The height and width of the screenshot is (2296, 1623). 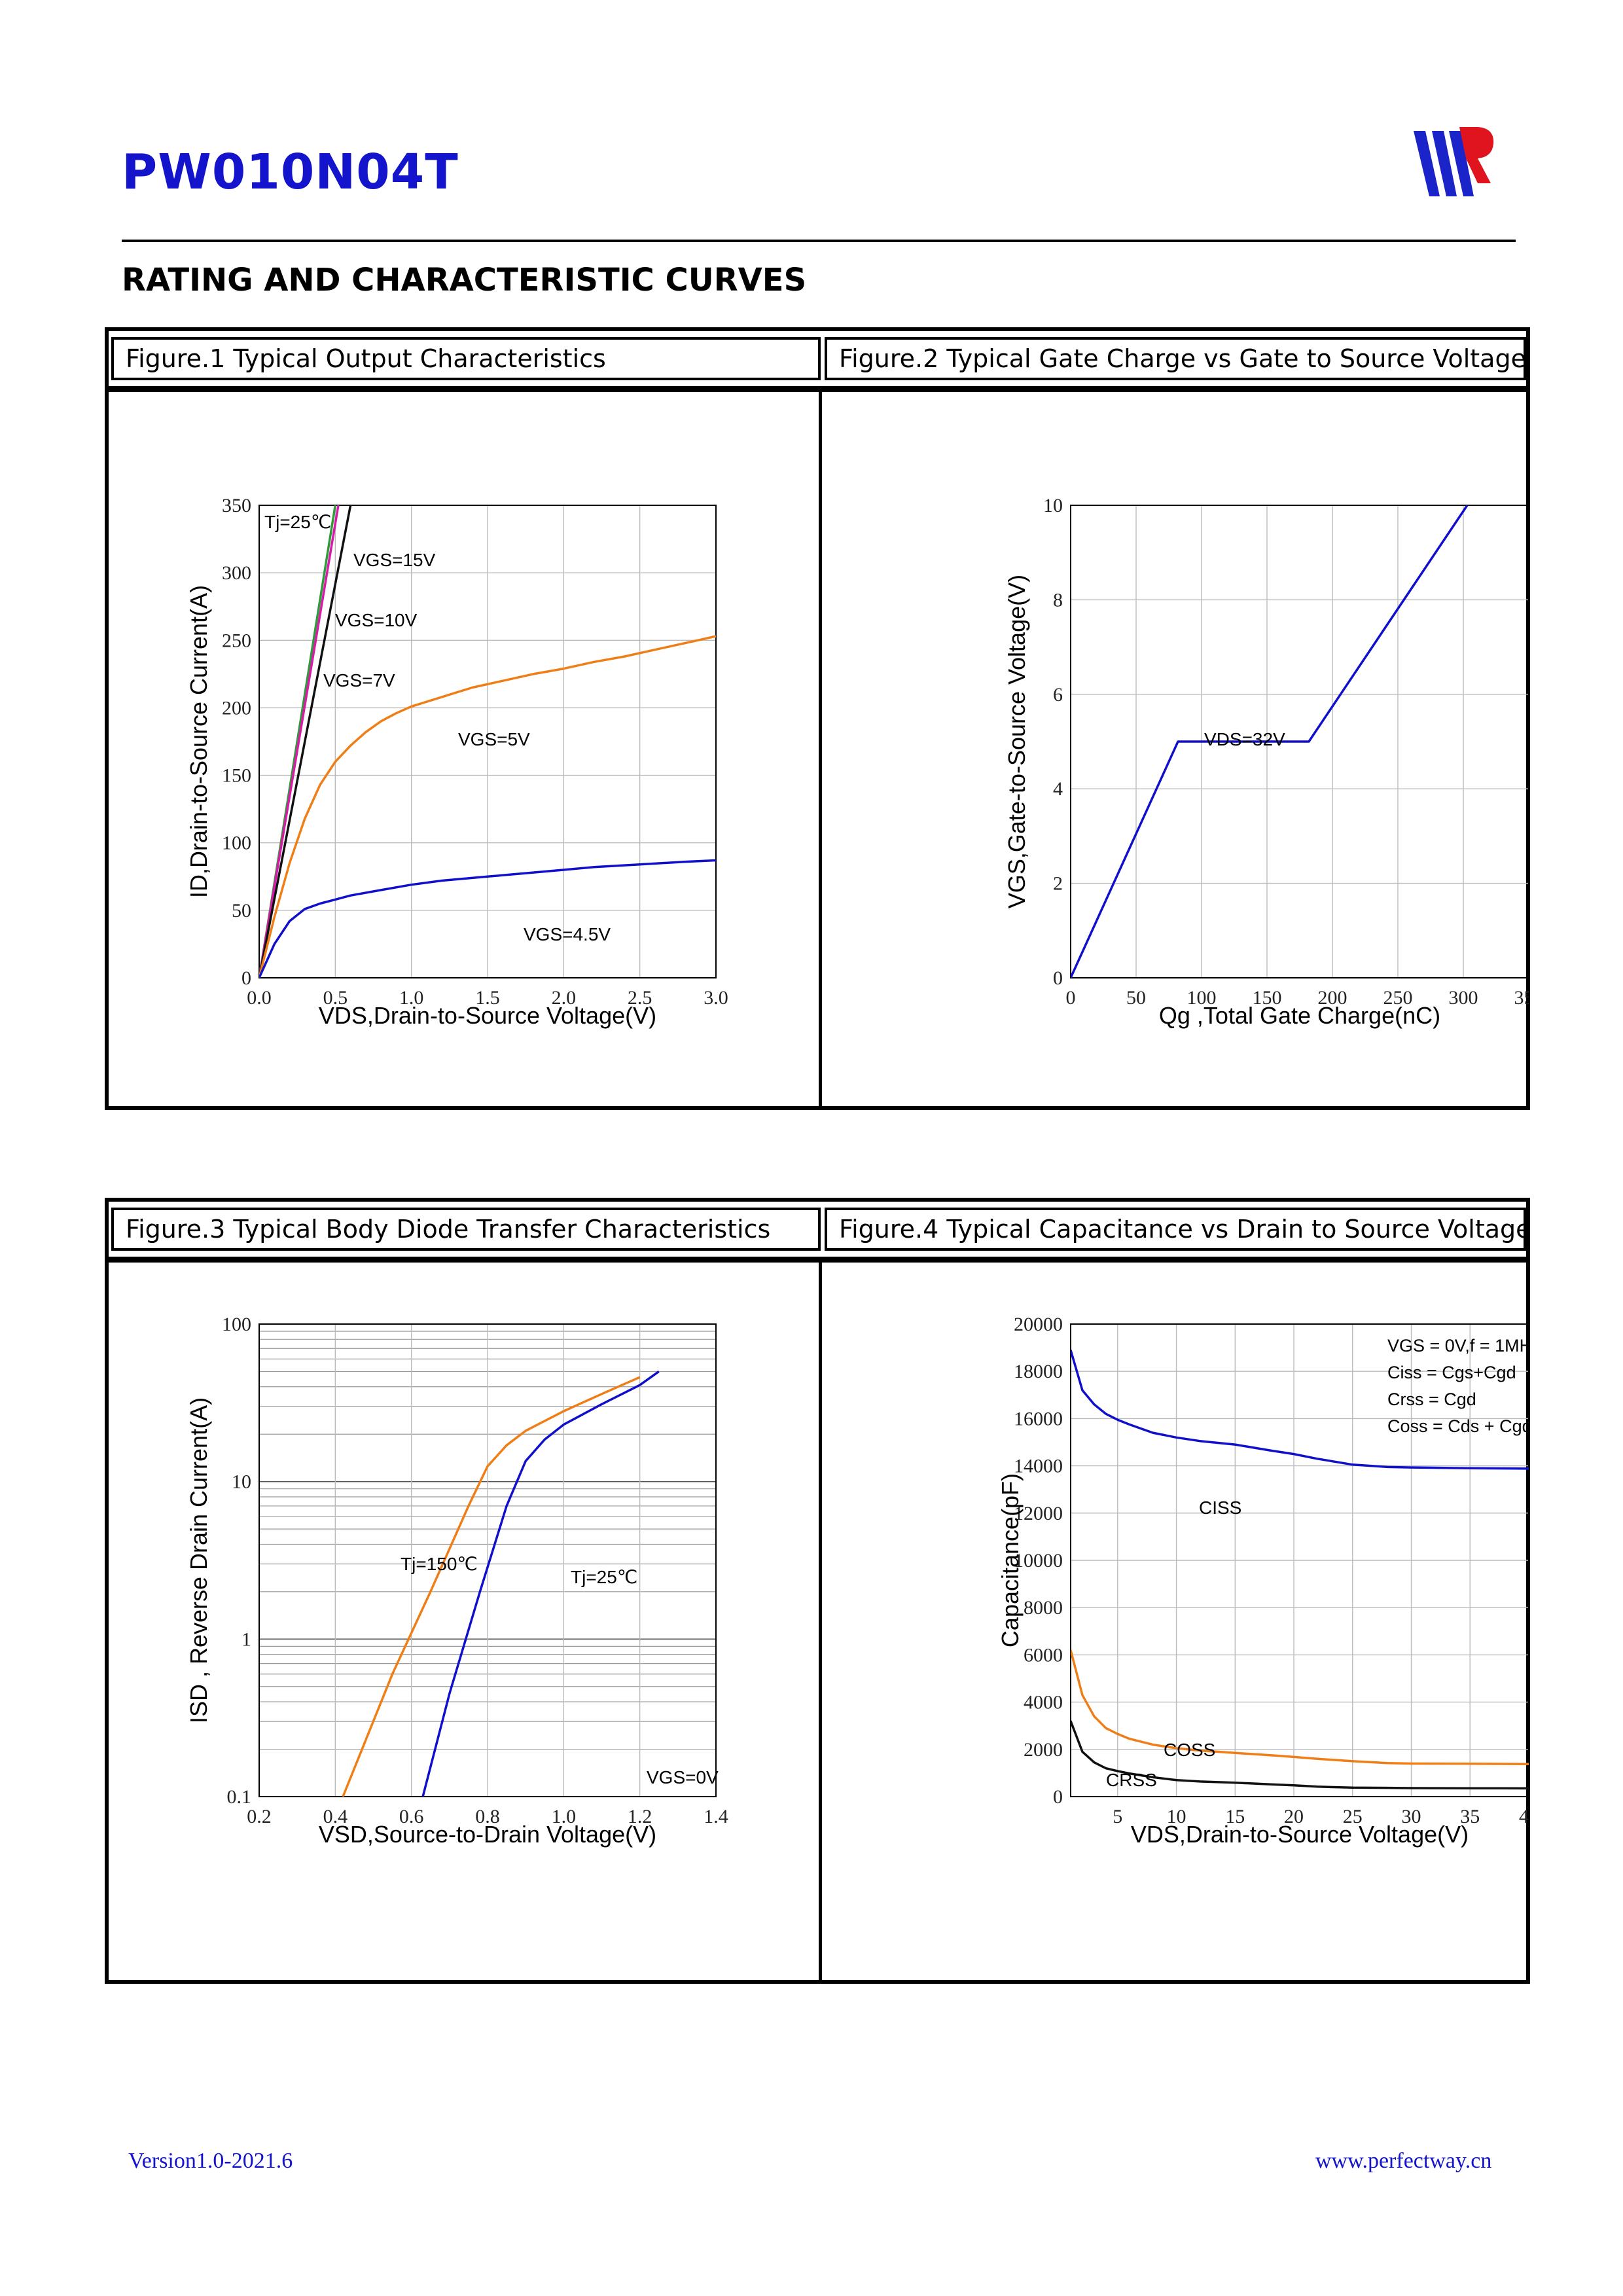 I want to click on x-tick-label: 1.4, so click(x=716, y=1816).